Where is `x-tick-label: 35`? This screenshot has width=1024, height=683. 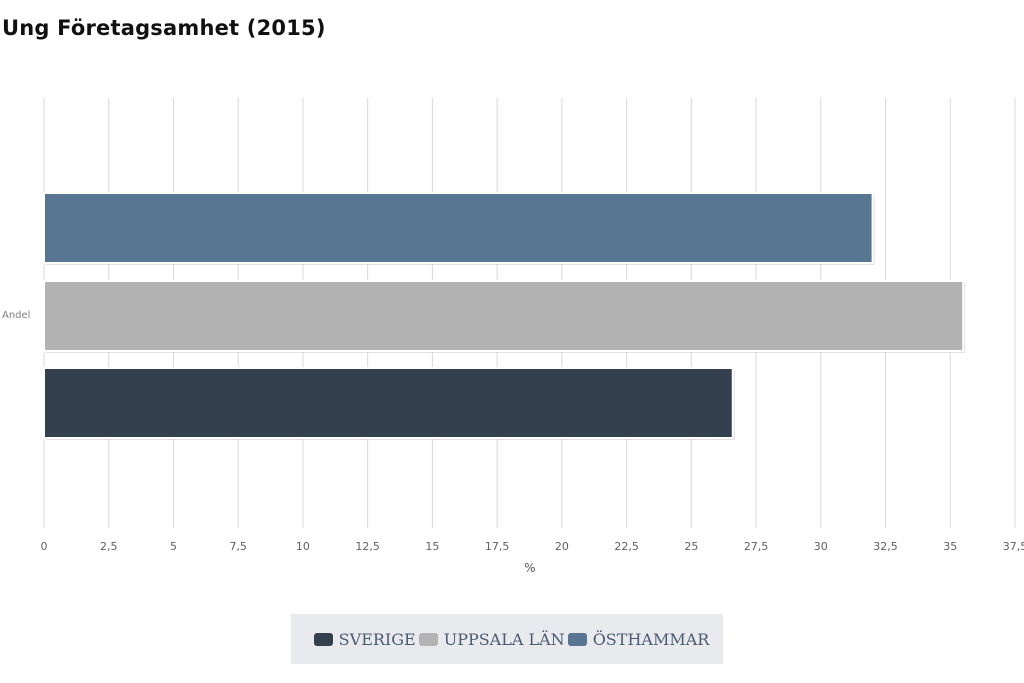 x-tick-label: 35 is located at coordinates (950, 546).